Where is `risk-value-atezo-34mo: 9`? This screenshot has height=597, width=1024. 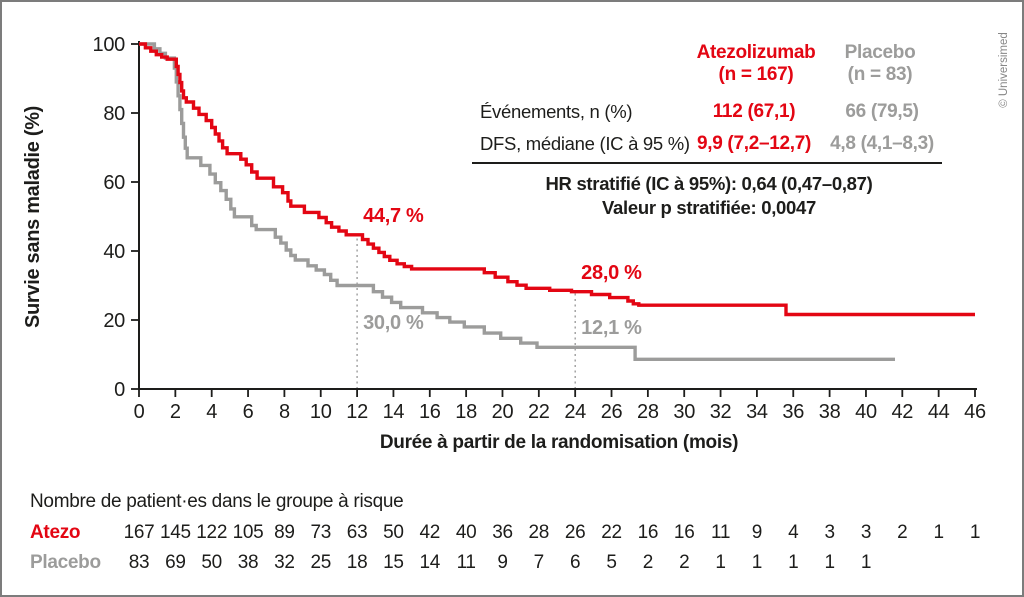
risk-value-atezo-34mo: 9 is located at coordinates (757, 532).